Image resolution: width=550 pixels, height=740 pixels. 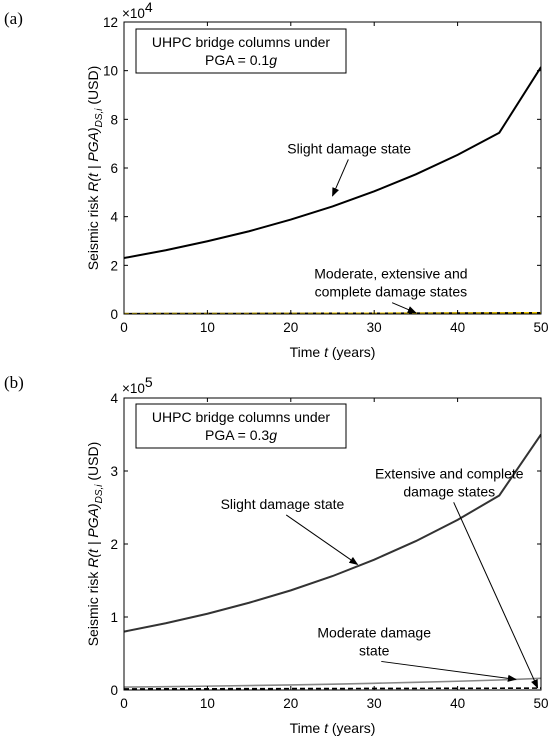 What do you see at coordinates (114, 471) in the screenshot?
I see `y-tick-label: 3` at bounding box center [114, 471].